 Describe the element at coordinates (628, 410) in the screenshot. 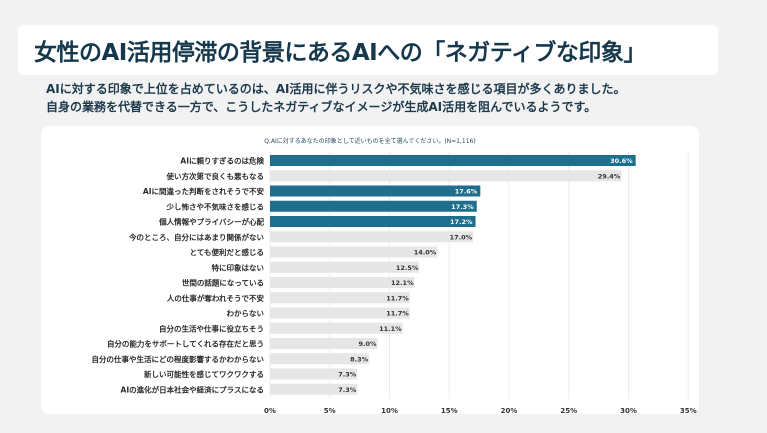

I see `x-tick-label: 30%` at that location.